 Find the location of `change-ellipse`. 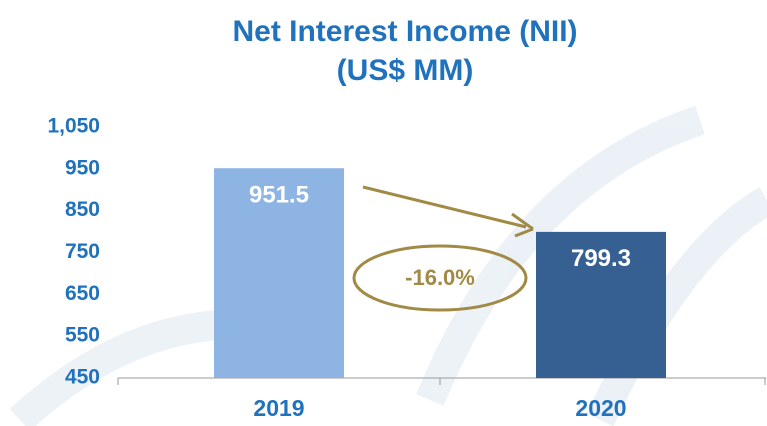

change-ellipse is located at coordinates (440, 278).